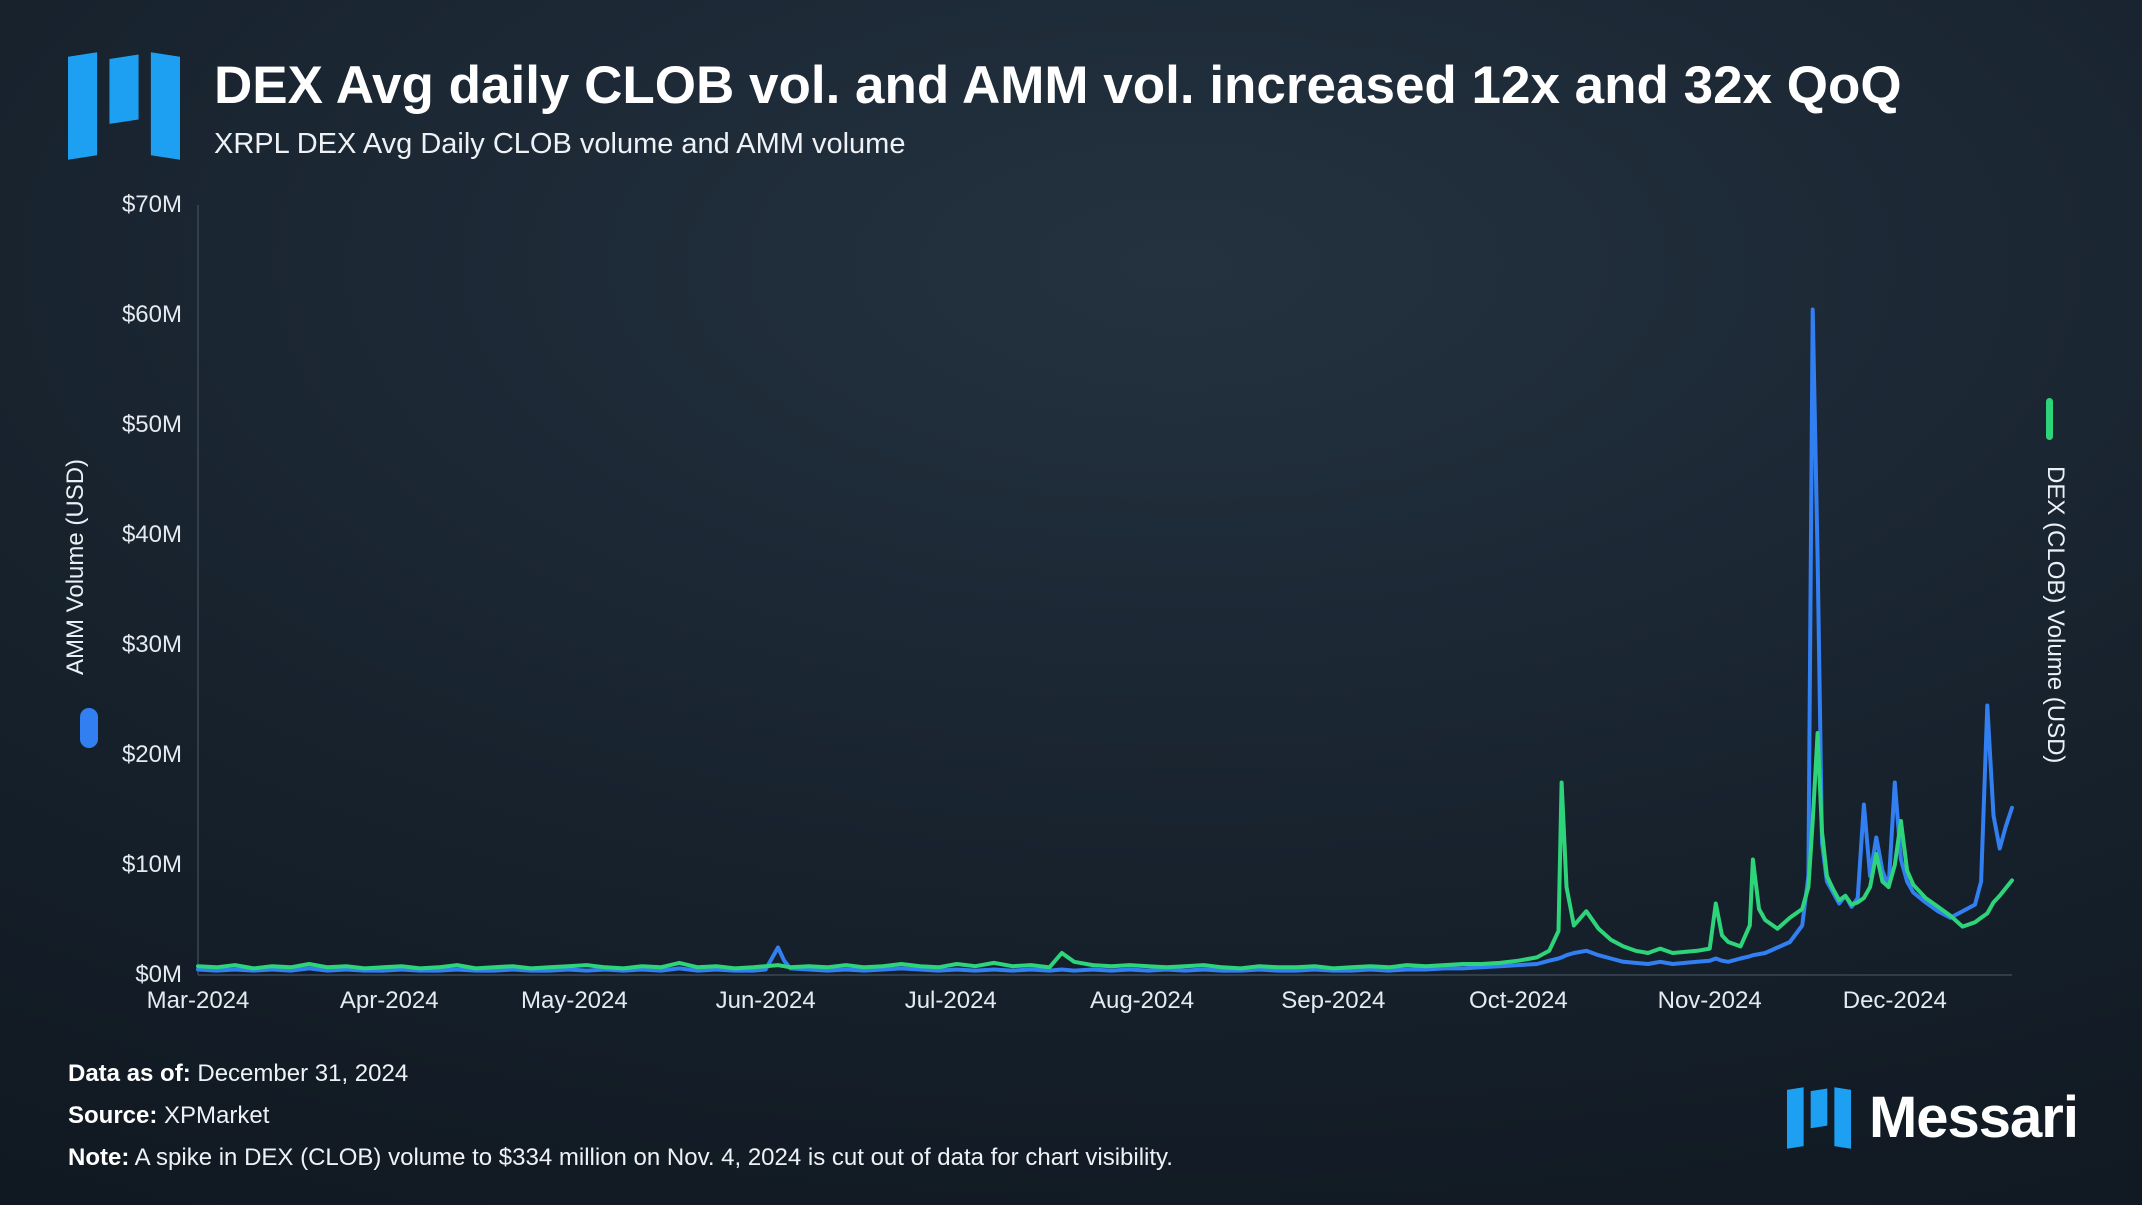 Image resolution: width=2142 pixels, height=1205 pixels. I want to click on source-value: XPMarket, so click(217, 1115).